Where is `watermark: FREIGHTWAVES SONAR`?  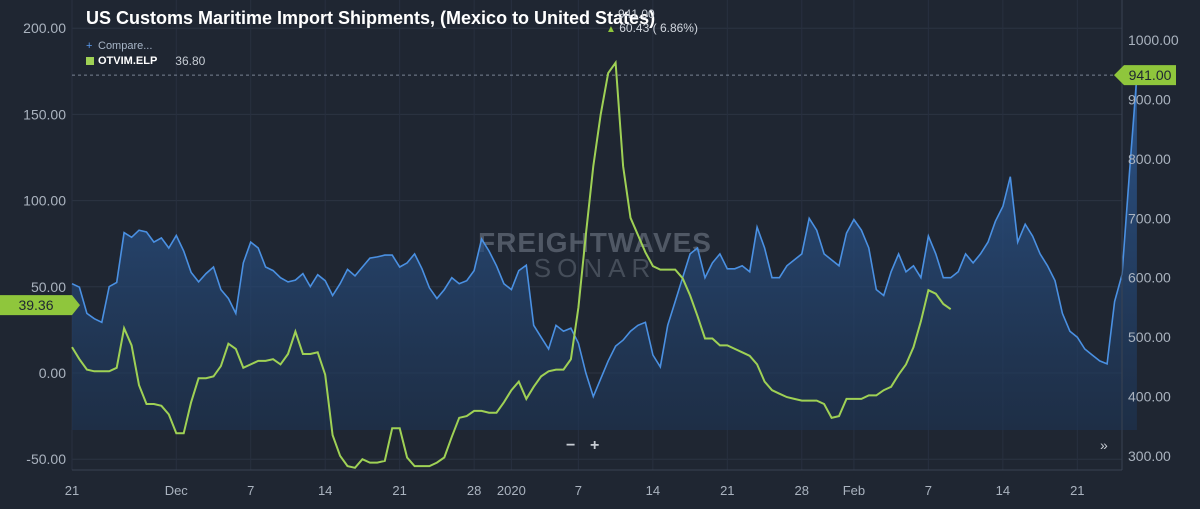
watermark: FREIGHTWAVES SONAR is located at coordinates (595, 255).